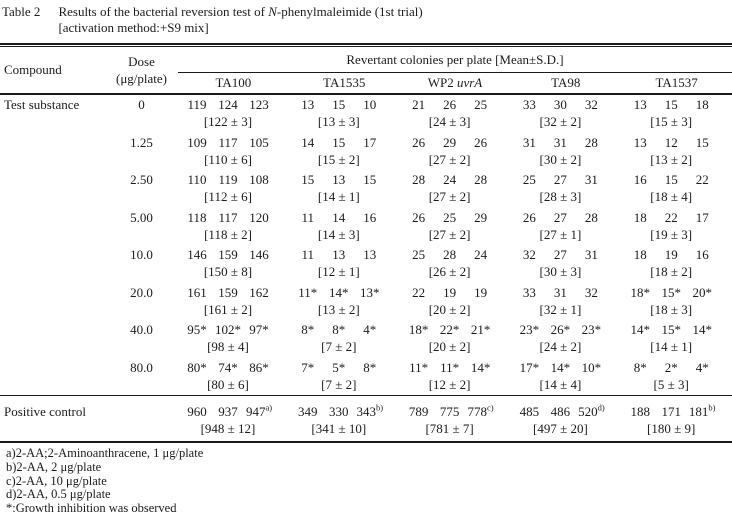 The height and width of the screenshot is (527, 732). I want to click on strain-cell: 18 19 16 [18 ± 2], so click(676, 264).